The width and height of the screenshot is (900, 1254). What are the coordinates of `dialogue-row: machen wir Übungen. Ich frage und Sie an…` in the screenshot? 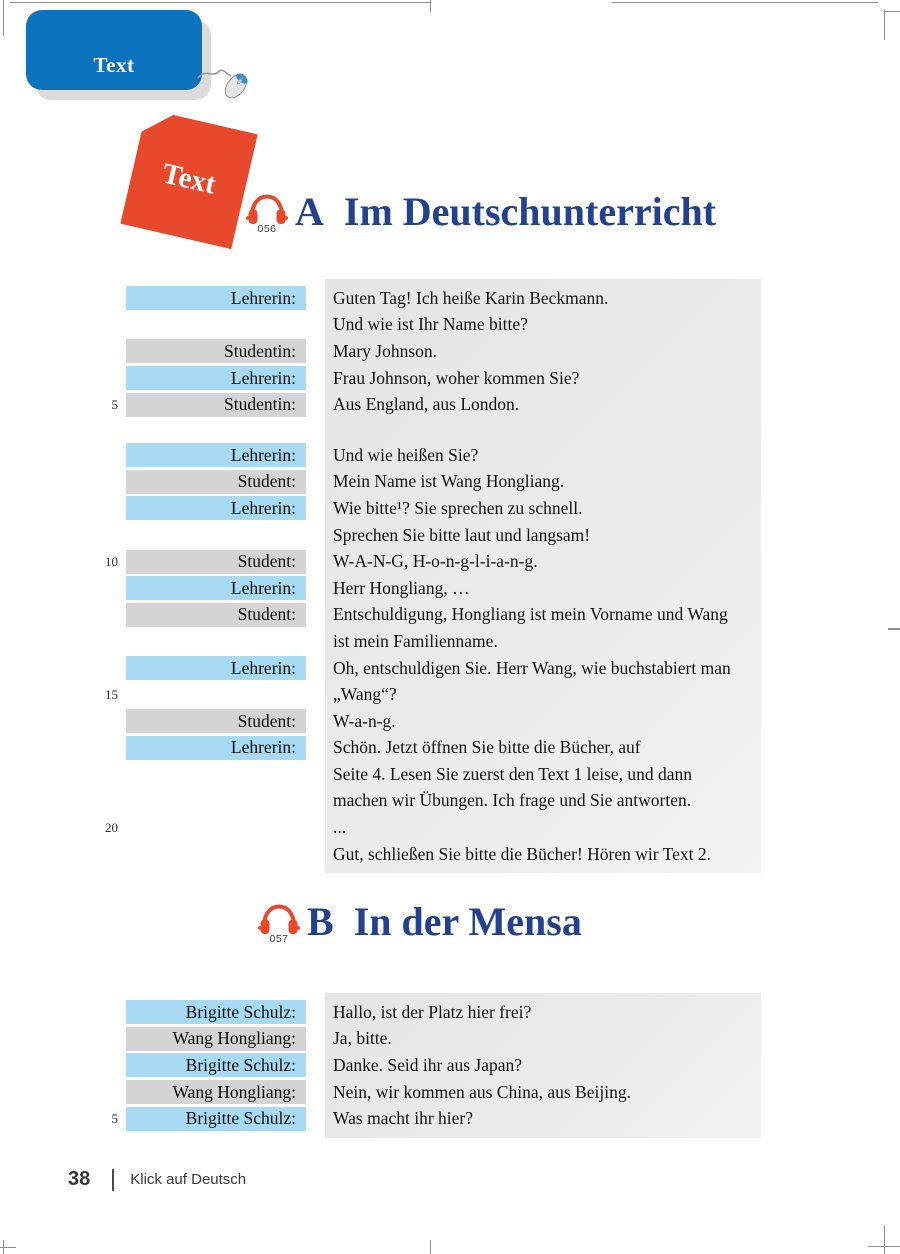 It's located at (450, 801).